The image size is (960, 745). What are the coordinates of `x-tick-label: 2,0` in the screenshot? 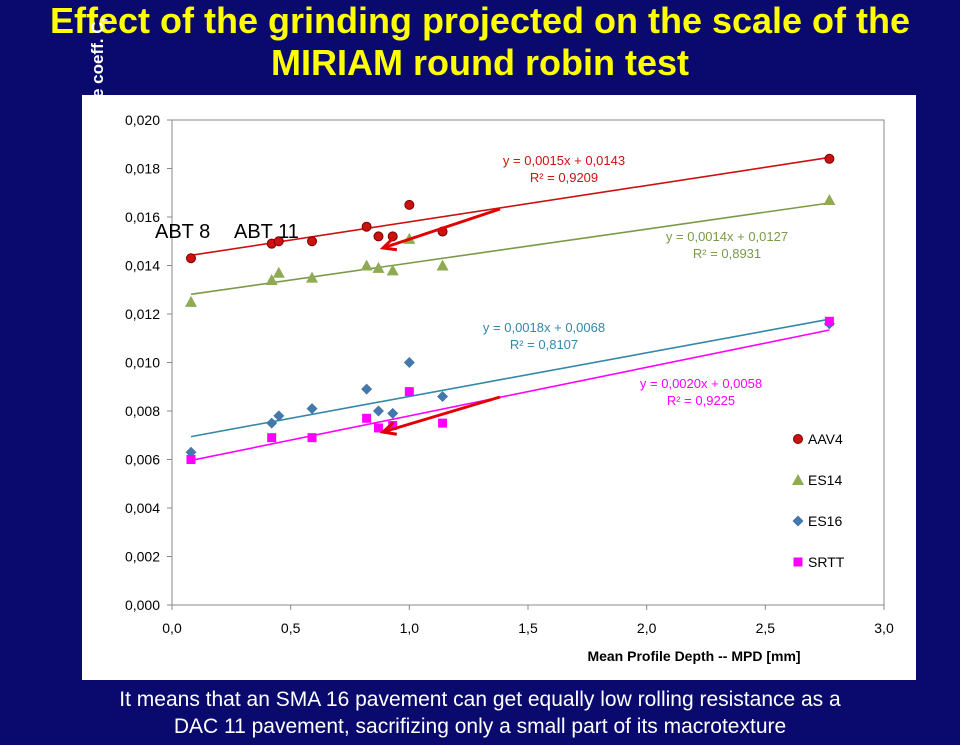 It's located at (647, 628).